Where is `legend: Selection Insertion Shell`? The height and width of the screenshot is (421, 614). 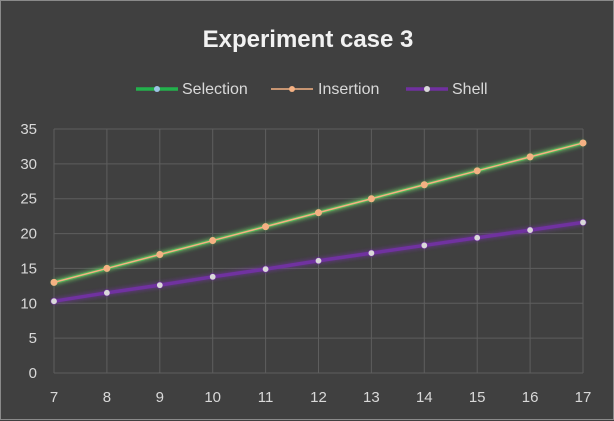 legend: Selection Insertion Shell is located at coordinates (312, 89).